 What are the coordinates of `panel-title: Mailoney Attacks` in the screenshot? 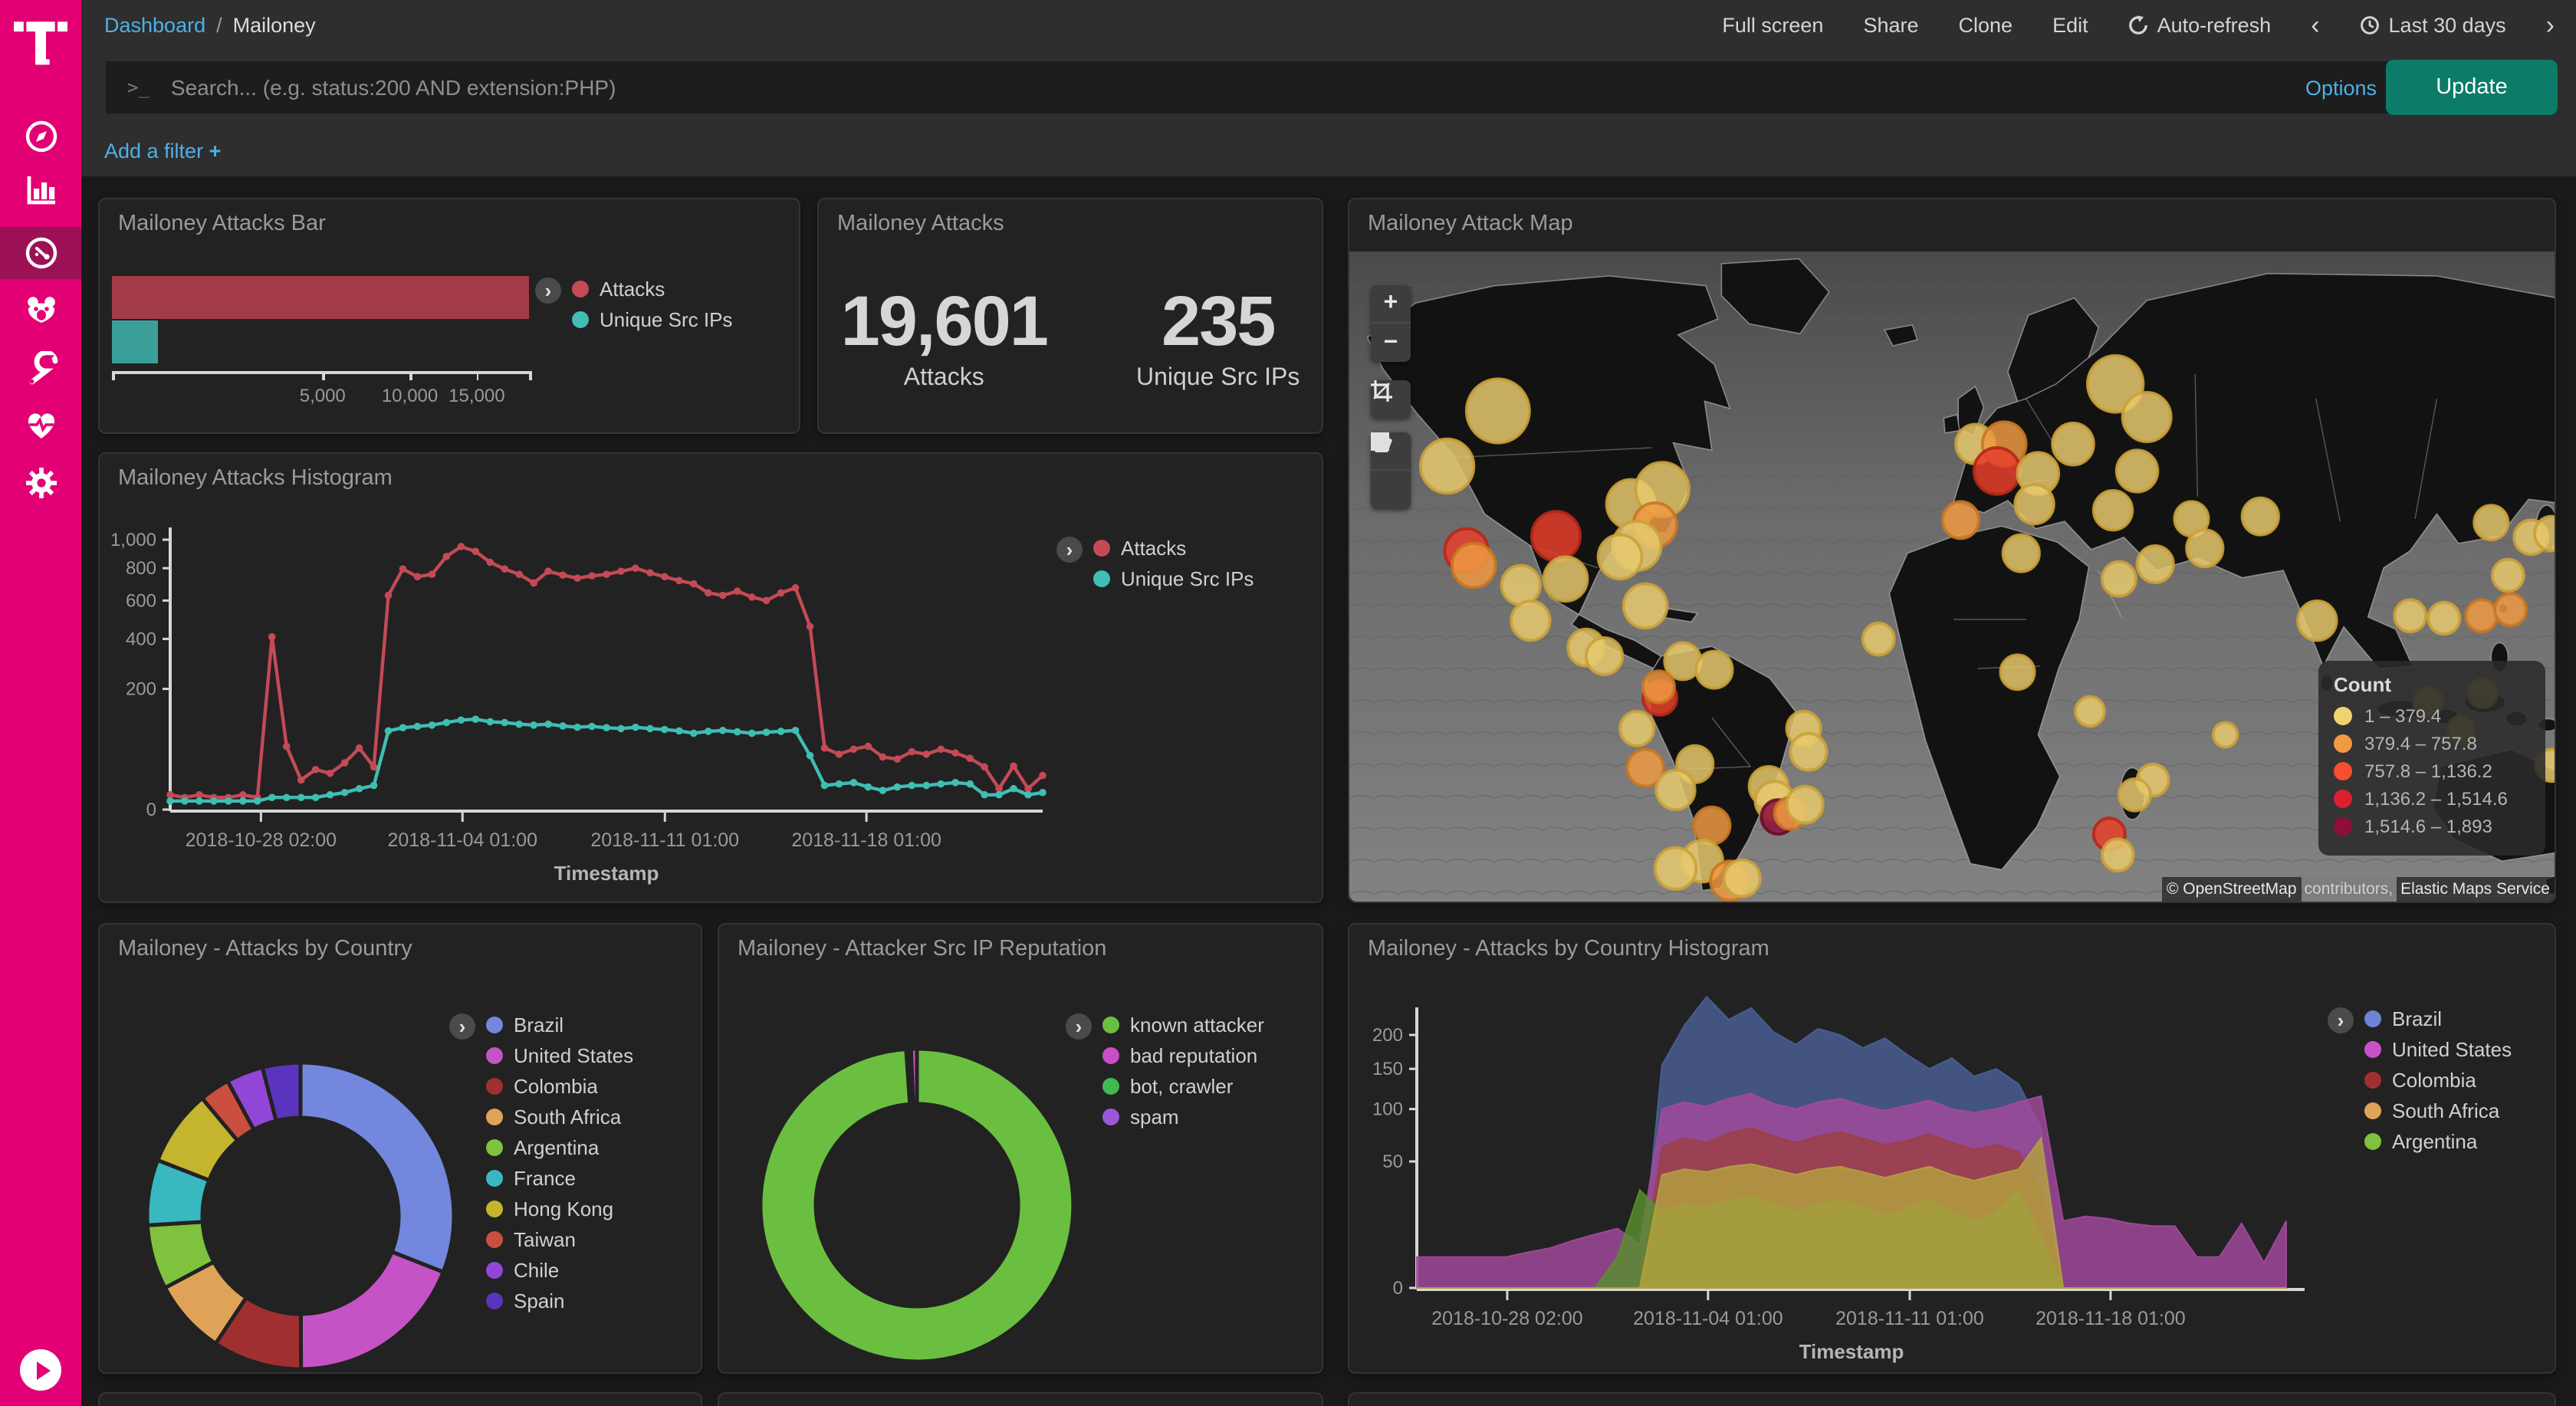 It's located at (921, 224).